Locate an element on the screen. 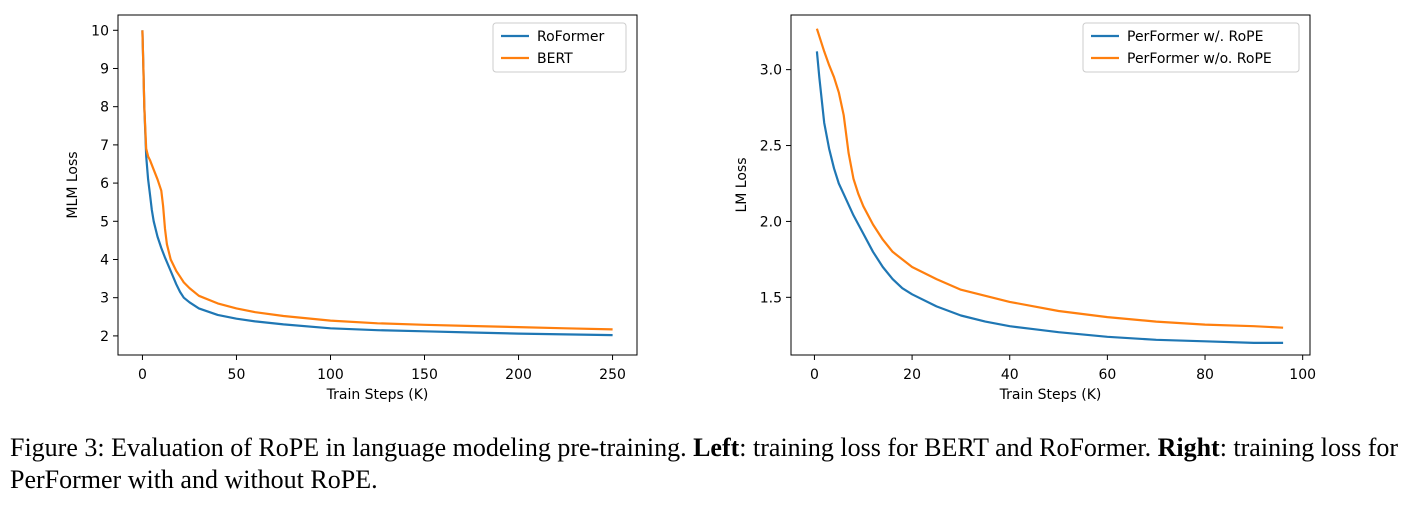 The width and height of the screenshot is (1414, 515). x-tick-label: 150 is located at coordinates (424, 375).